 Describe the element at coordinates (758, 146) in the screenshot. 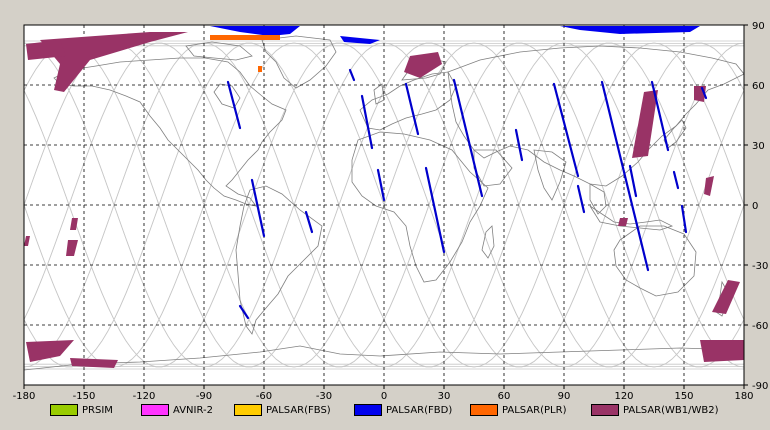

I see `y-tick-label: 30` at that location.